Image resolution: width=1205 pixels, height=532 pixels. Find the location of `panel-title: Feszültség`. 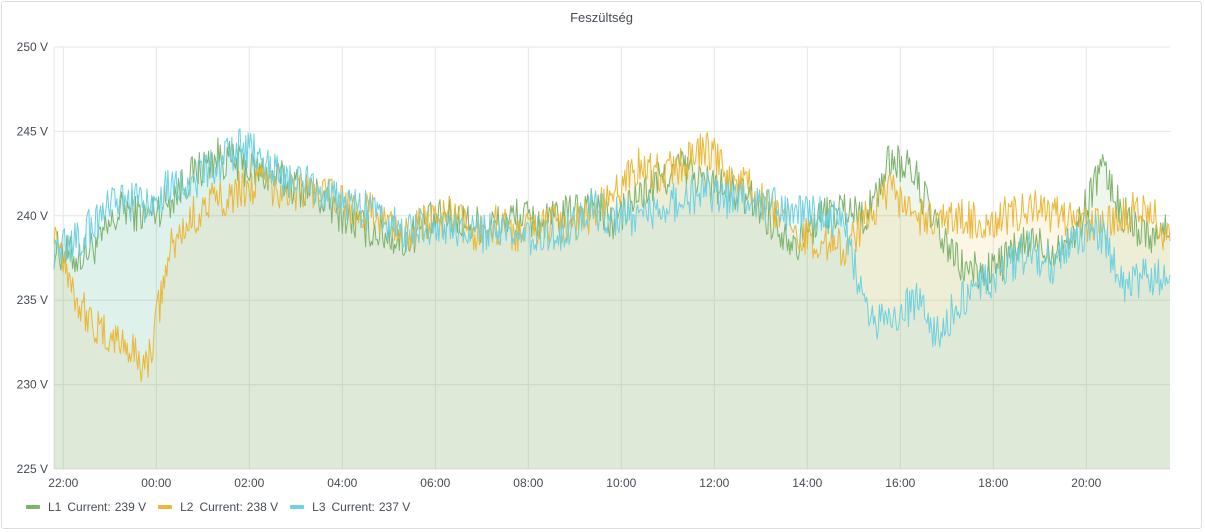

panel-title: Feszültség is located at coordinates (601, 17).